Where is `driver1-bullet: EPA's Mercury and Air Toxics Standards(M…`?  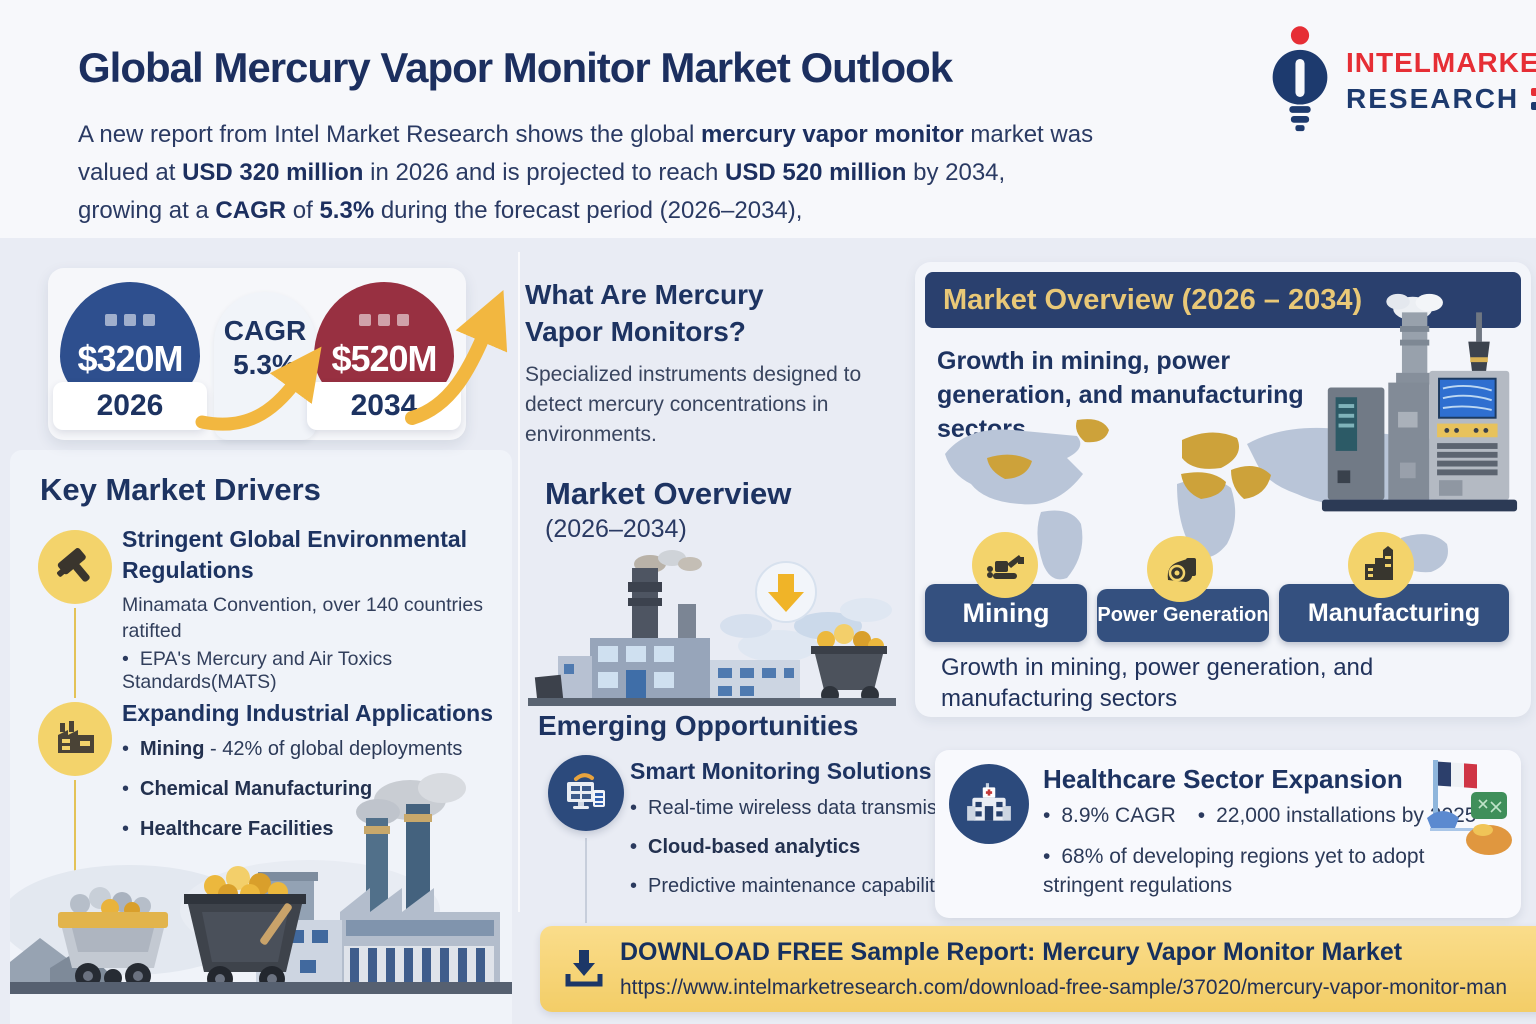 driver1-bullet: EPA's Mercury and Air Toxics Standards(M… is located at coordinates (322, 671).